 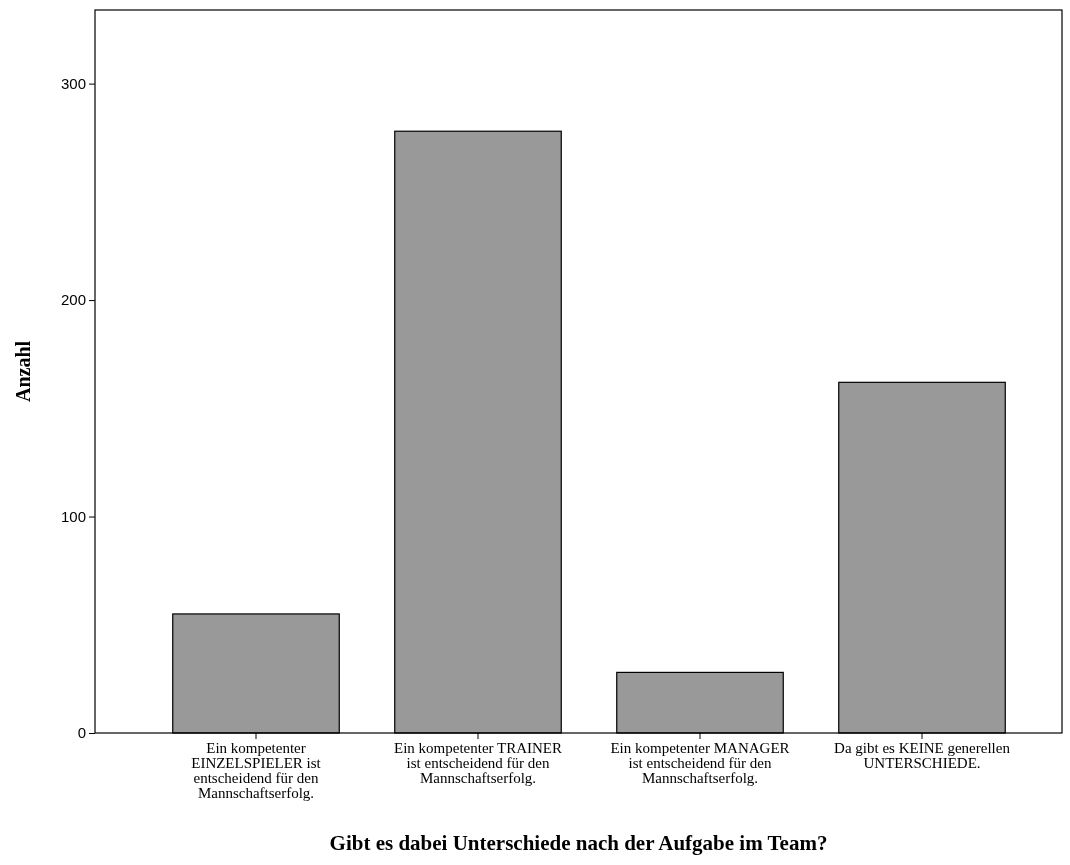 What do you see at coordinates (256, 770) in the screenshot?
I see `x-tick-label: Ein kompetenter EINZELSPIELER ist entscheidend für den Mannschaftserfolg.` at bounding box center [256, 770].